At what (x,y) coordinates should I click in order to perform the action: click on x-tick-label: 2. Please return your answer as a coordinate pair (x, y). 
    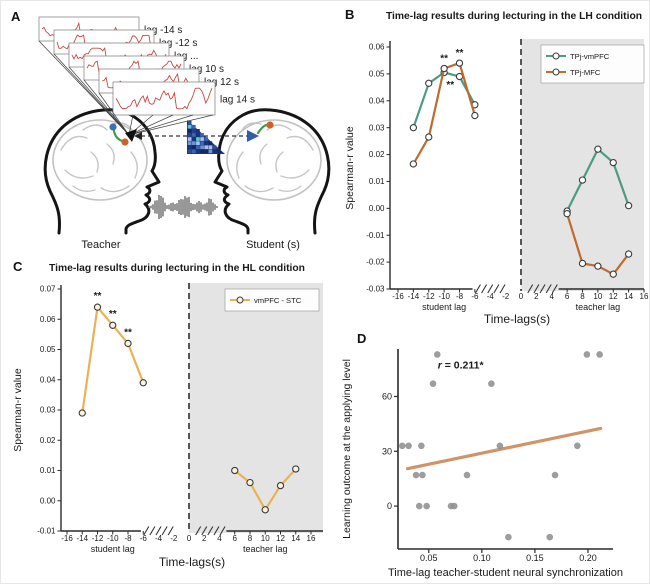
    Looking at the image, I should click on (536, 296).